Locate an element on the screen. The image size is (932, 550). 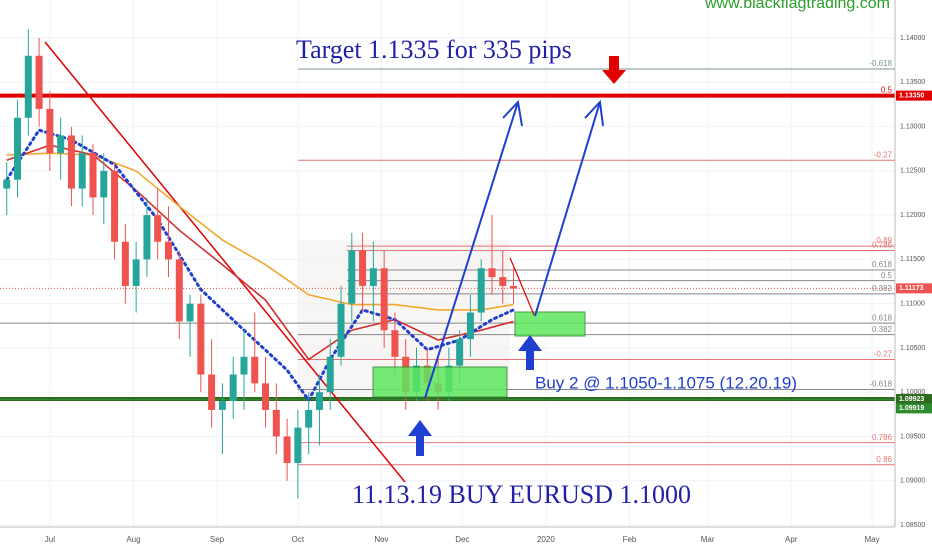
y-tick-label: 1.10000 is located at coordinates (912, 392).